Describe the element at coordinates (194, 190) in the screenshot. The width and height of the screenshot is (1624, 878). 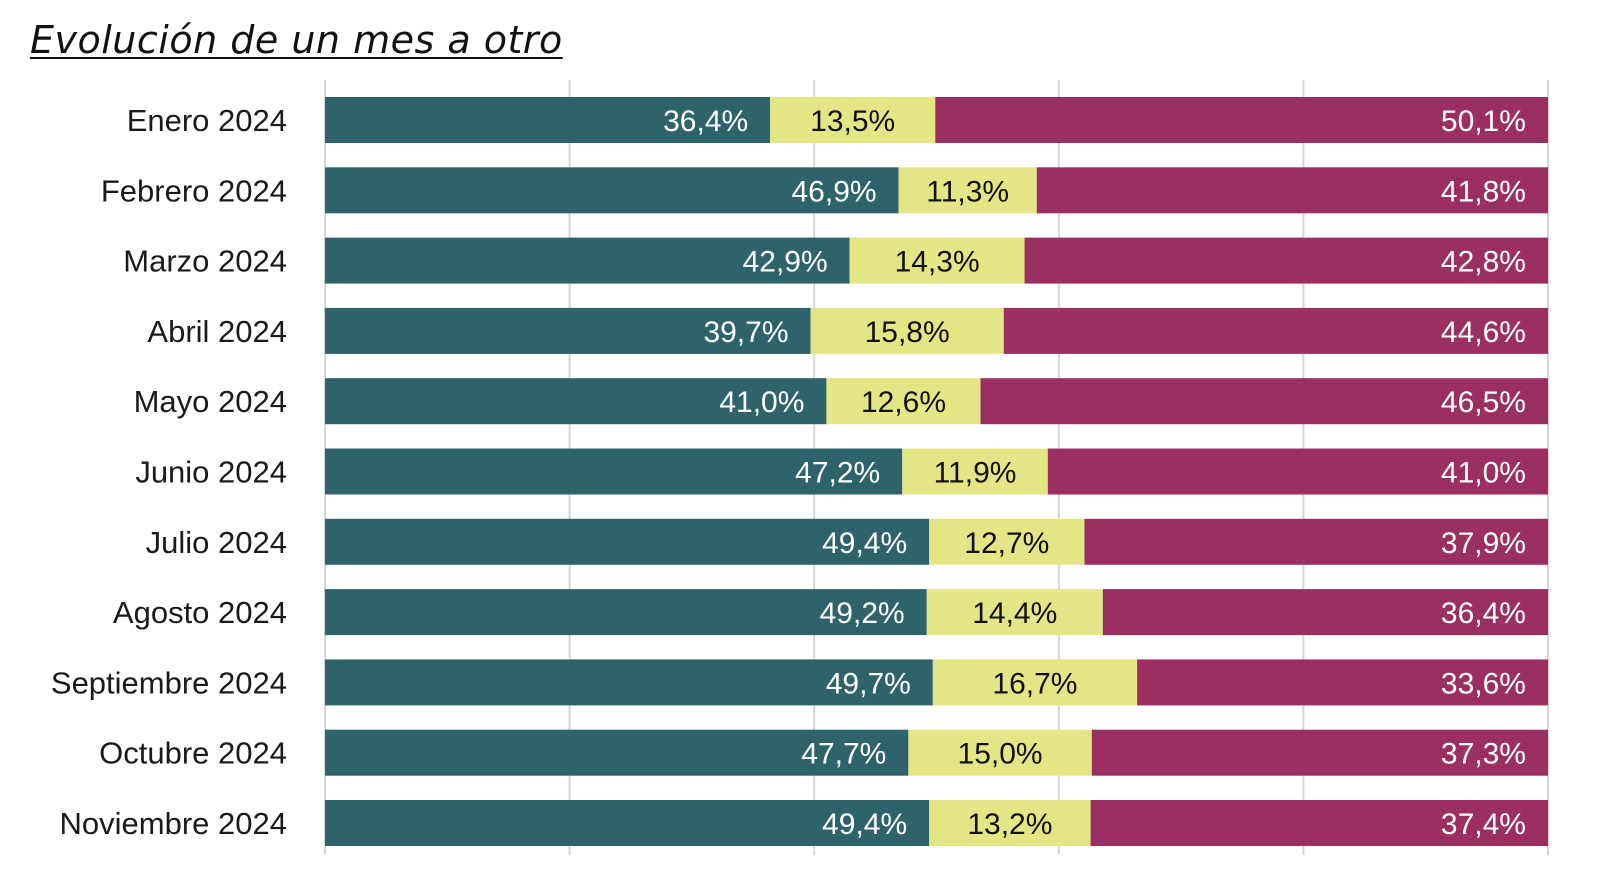
I see `category-label: Febrero 2024` at that location.